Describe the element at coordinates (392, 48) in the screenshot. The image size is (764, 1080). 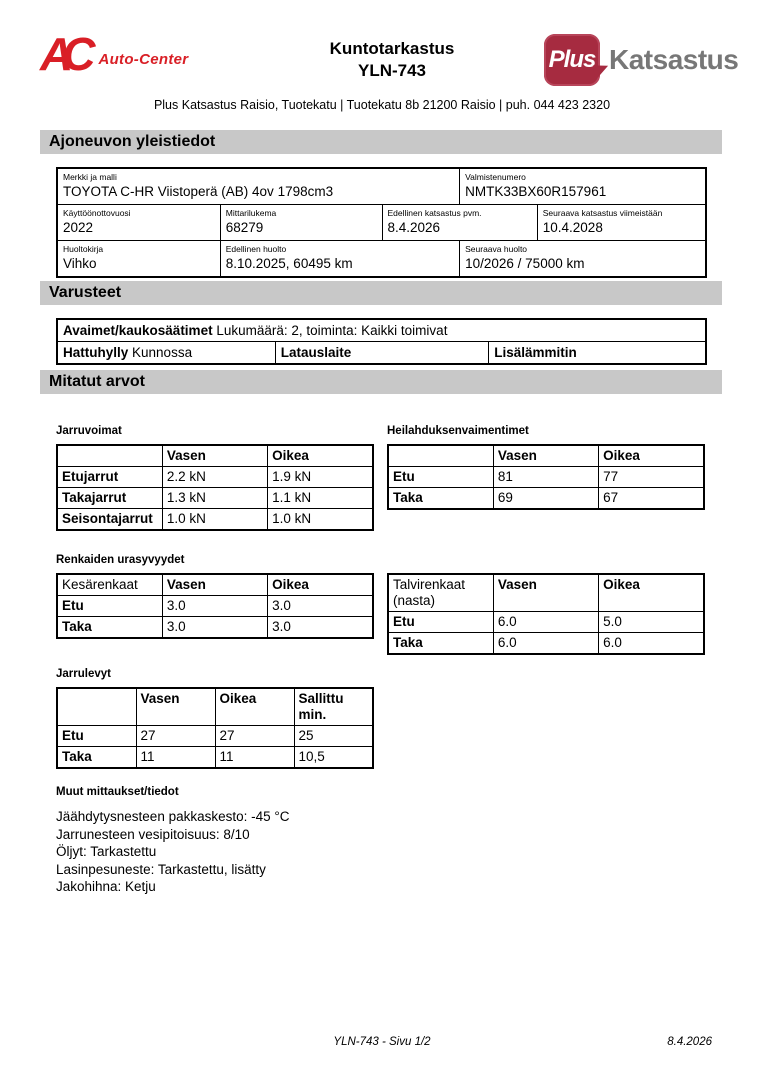
I see `report-title-line1: Kuntotarkastus` at that location.